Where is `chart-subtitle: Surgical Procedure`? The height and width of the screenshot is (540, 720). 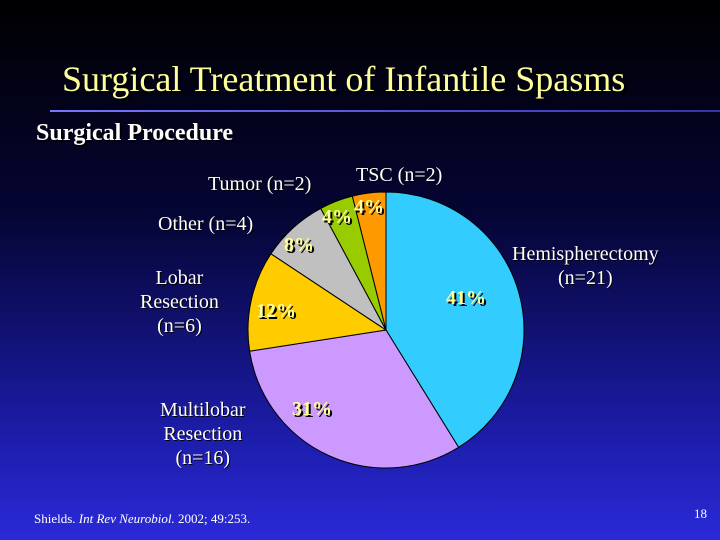
chart-subtitle: Surgical Procedure is located at coordinates (135, 133).